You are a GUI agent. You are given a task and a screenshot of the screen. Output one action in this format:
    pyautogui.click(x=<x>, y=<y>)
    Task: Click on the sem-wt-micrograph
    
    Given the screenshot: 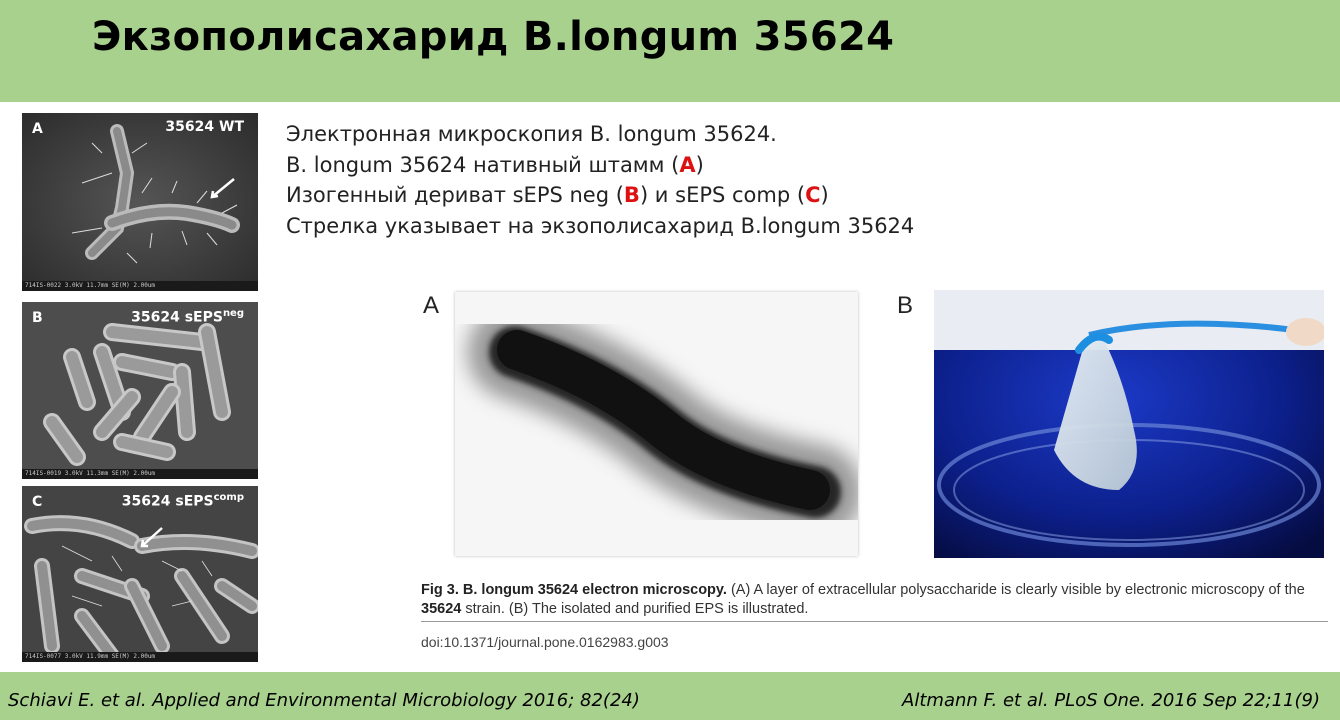 What is the action you would take?
    pyautogui.click(x=140, y=202)
    